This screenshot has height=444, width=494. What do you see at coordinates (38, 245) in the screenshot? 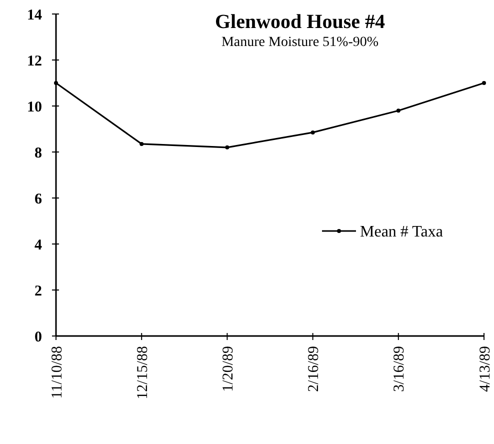
I see `y-tick-label: 4` at bounding box center [38, 245].